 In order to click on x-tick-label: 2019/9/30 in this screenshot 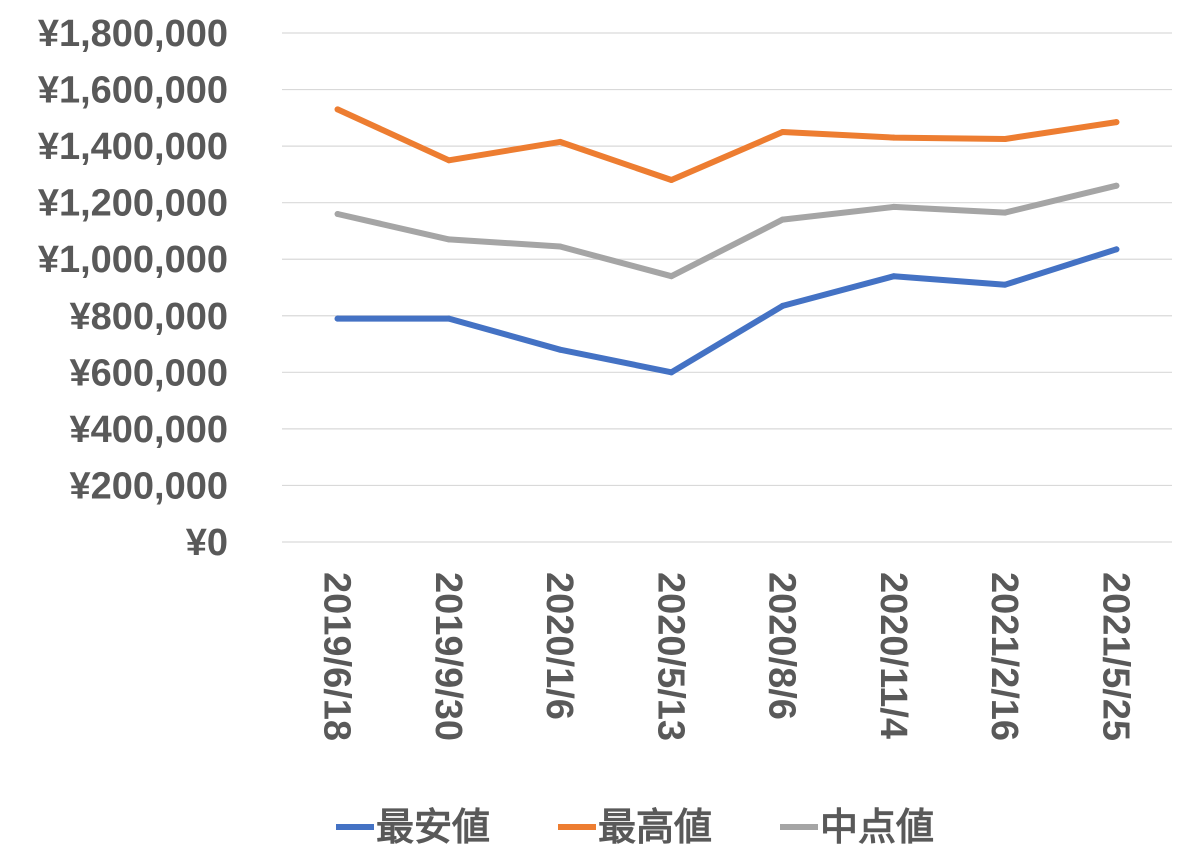, I will do `click(448, 656)`.